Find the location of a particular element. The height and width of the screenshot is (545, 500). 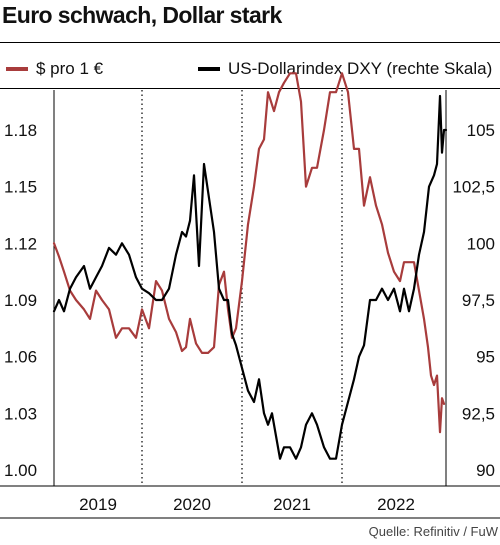

y-left-tick-label: 1.09 is located at coordinates (20, 300).